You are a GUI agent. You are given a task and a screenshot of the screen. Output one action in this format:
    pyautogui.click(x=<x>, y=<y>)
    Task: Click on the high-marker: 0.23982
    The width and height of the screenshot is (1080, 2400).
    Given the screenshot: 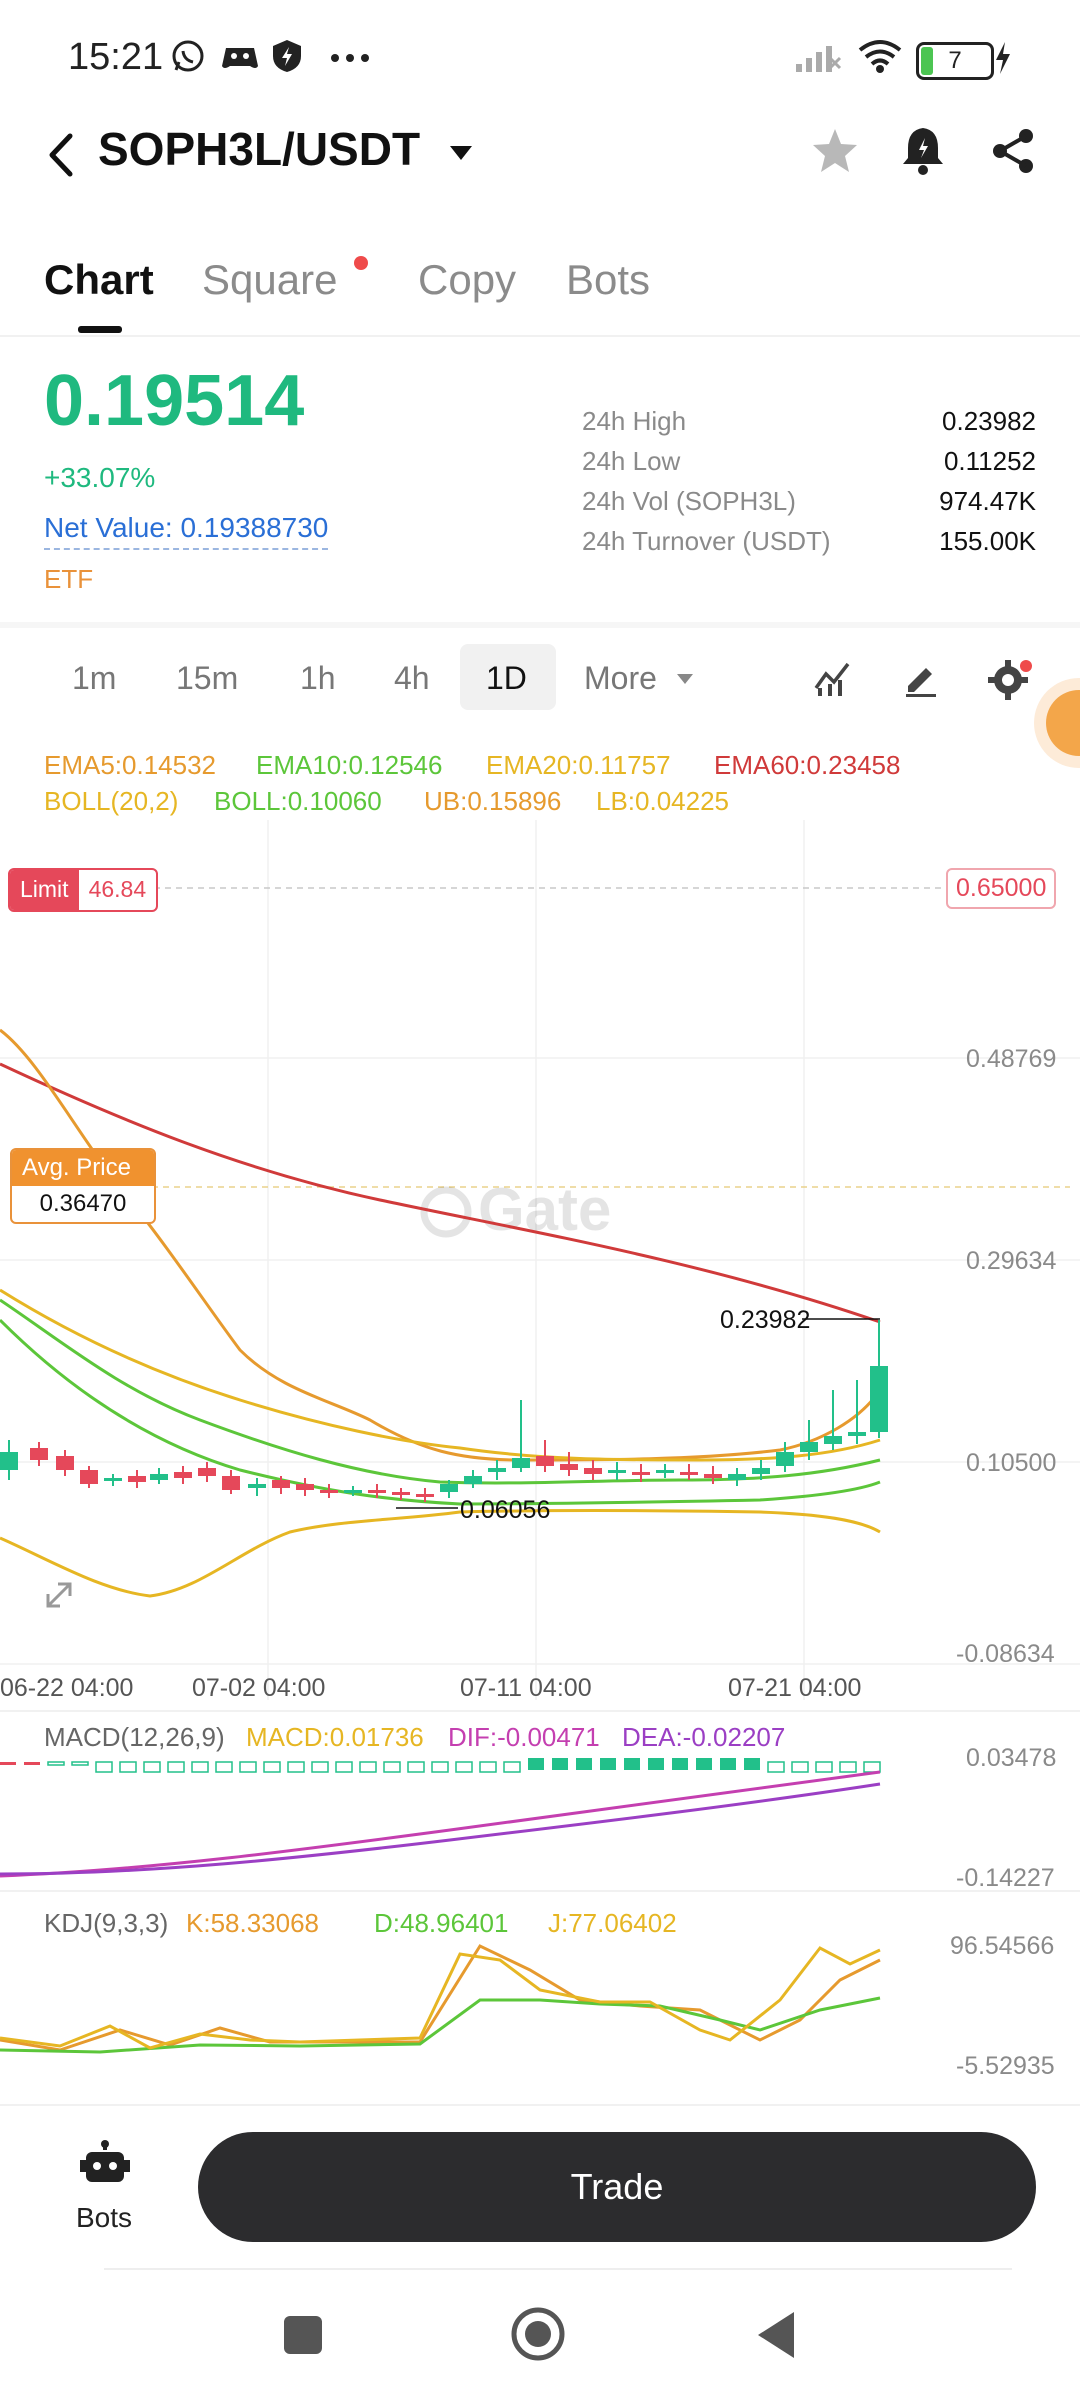 What is the action you would take?
    pyautogui.click(x=765, y=1320)
    